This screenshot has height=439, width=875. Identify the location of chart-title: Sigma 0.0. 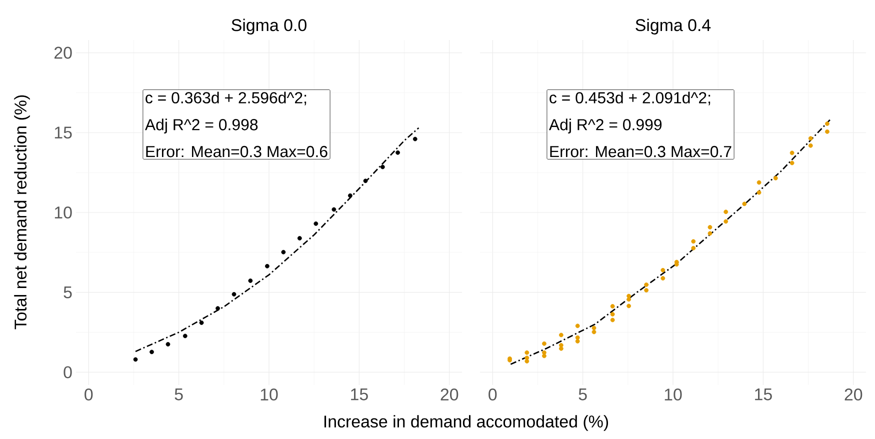
(269, 26).